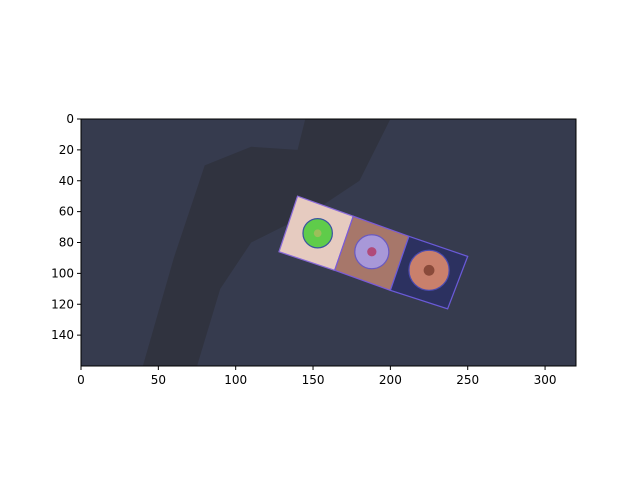 Image resolution: width=640 pixels, height=484 pixels. I want to click on x-tick-label: 300, so click(545, 380).